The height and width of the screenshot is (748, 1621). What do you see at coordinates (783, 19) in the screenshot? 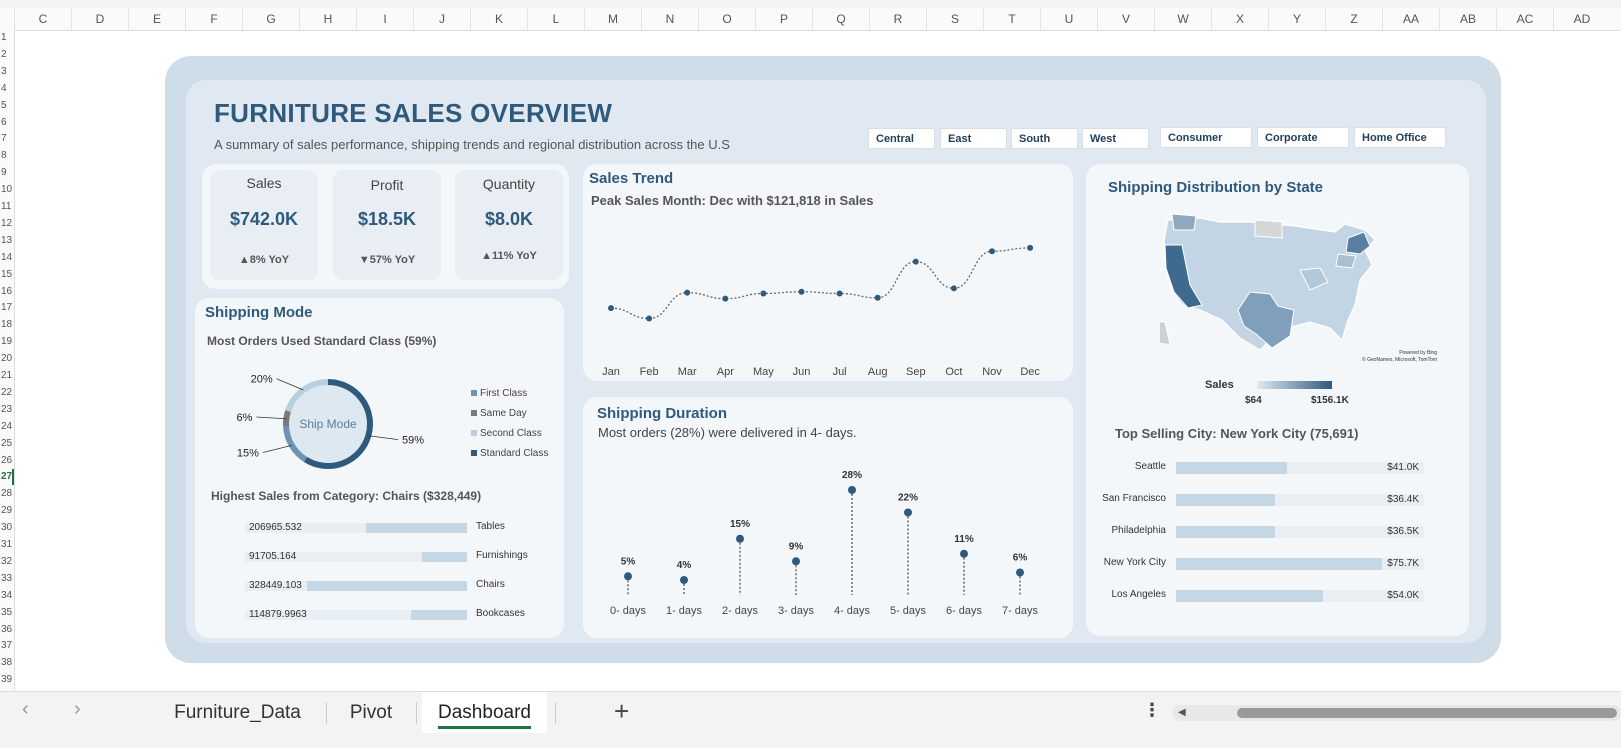
I see `column-header: P` at bounding box center [783, 19].